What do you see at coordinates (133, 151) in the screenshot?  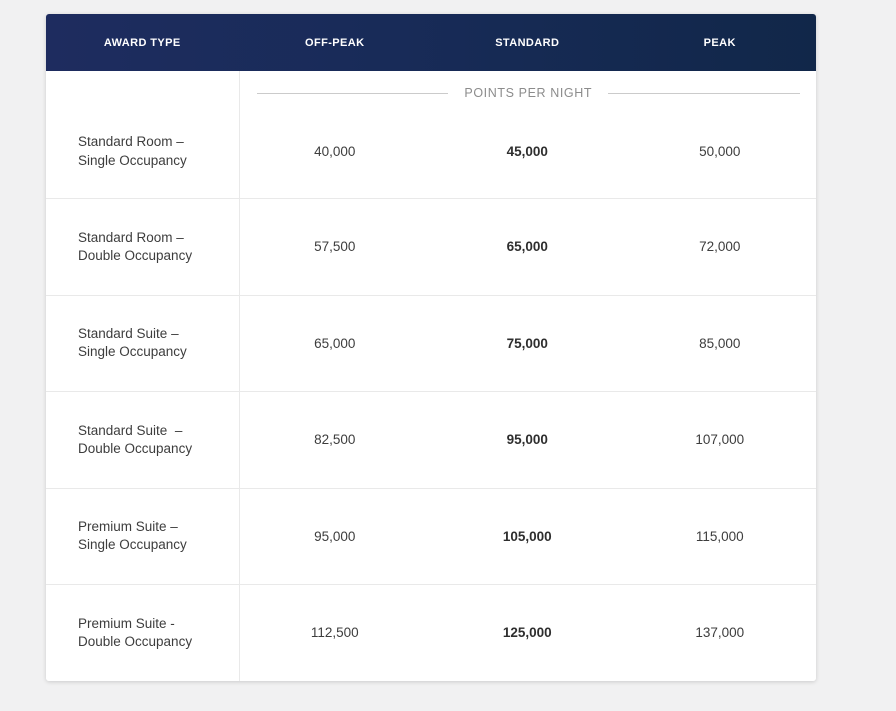 I see `award-type-cell: Standard Room – Single Occupancy` at bounding box center [133, 151].